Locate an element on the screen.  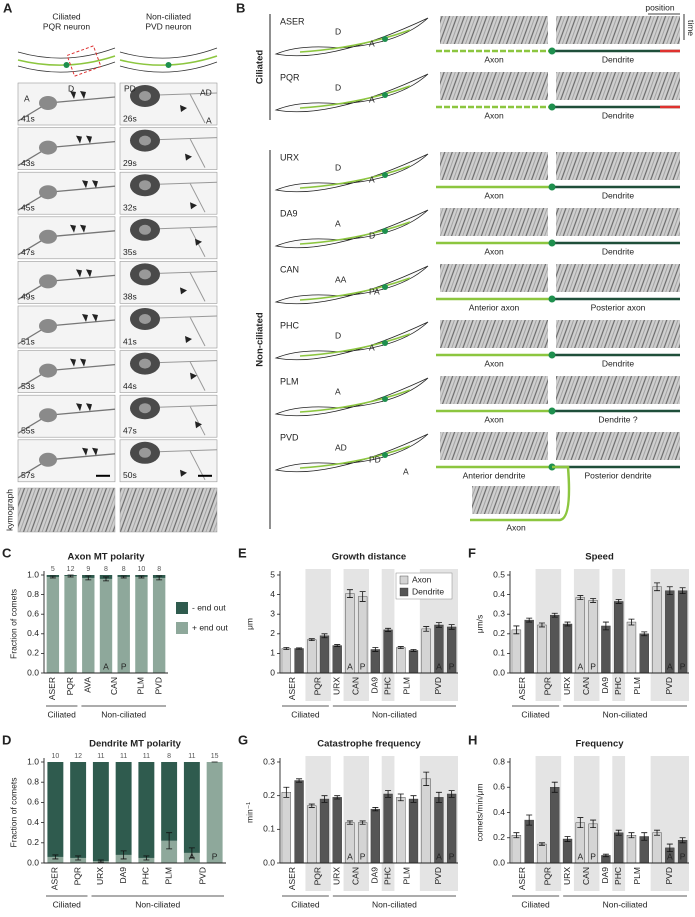
time-stamp: 43s is located at coordinates (28, 163).